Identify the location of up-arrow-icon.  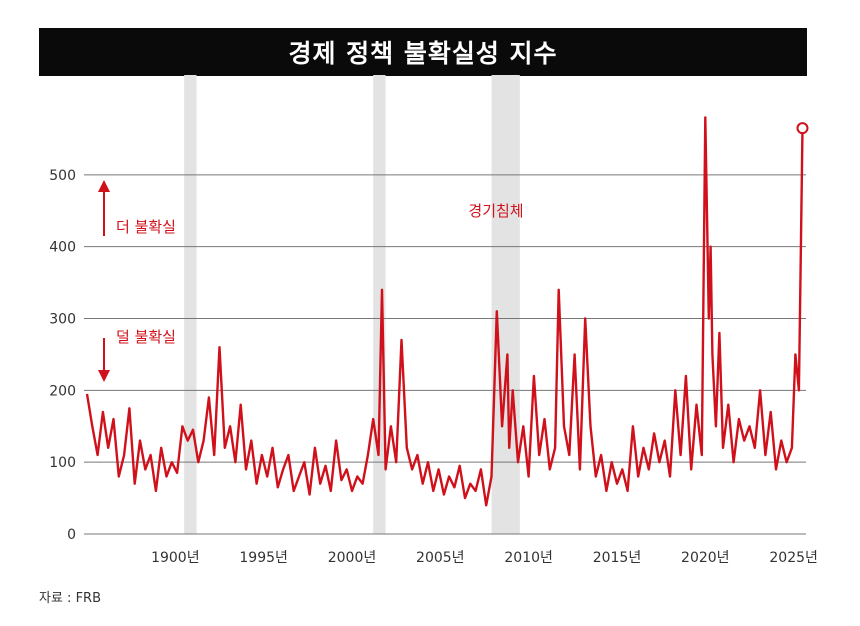
(104, 186).